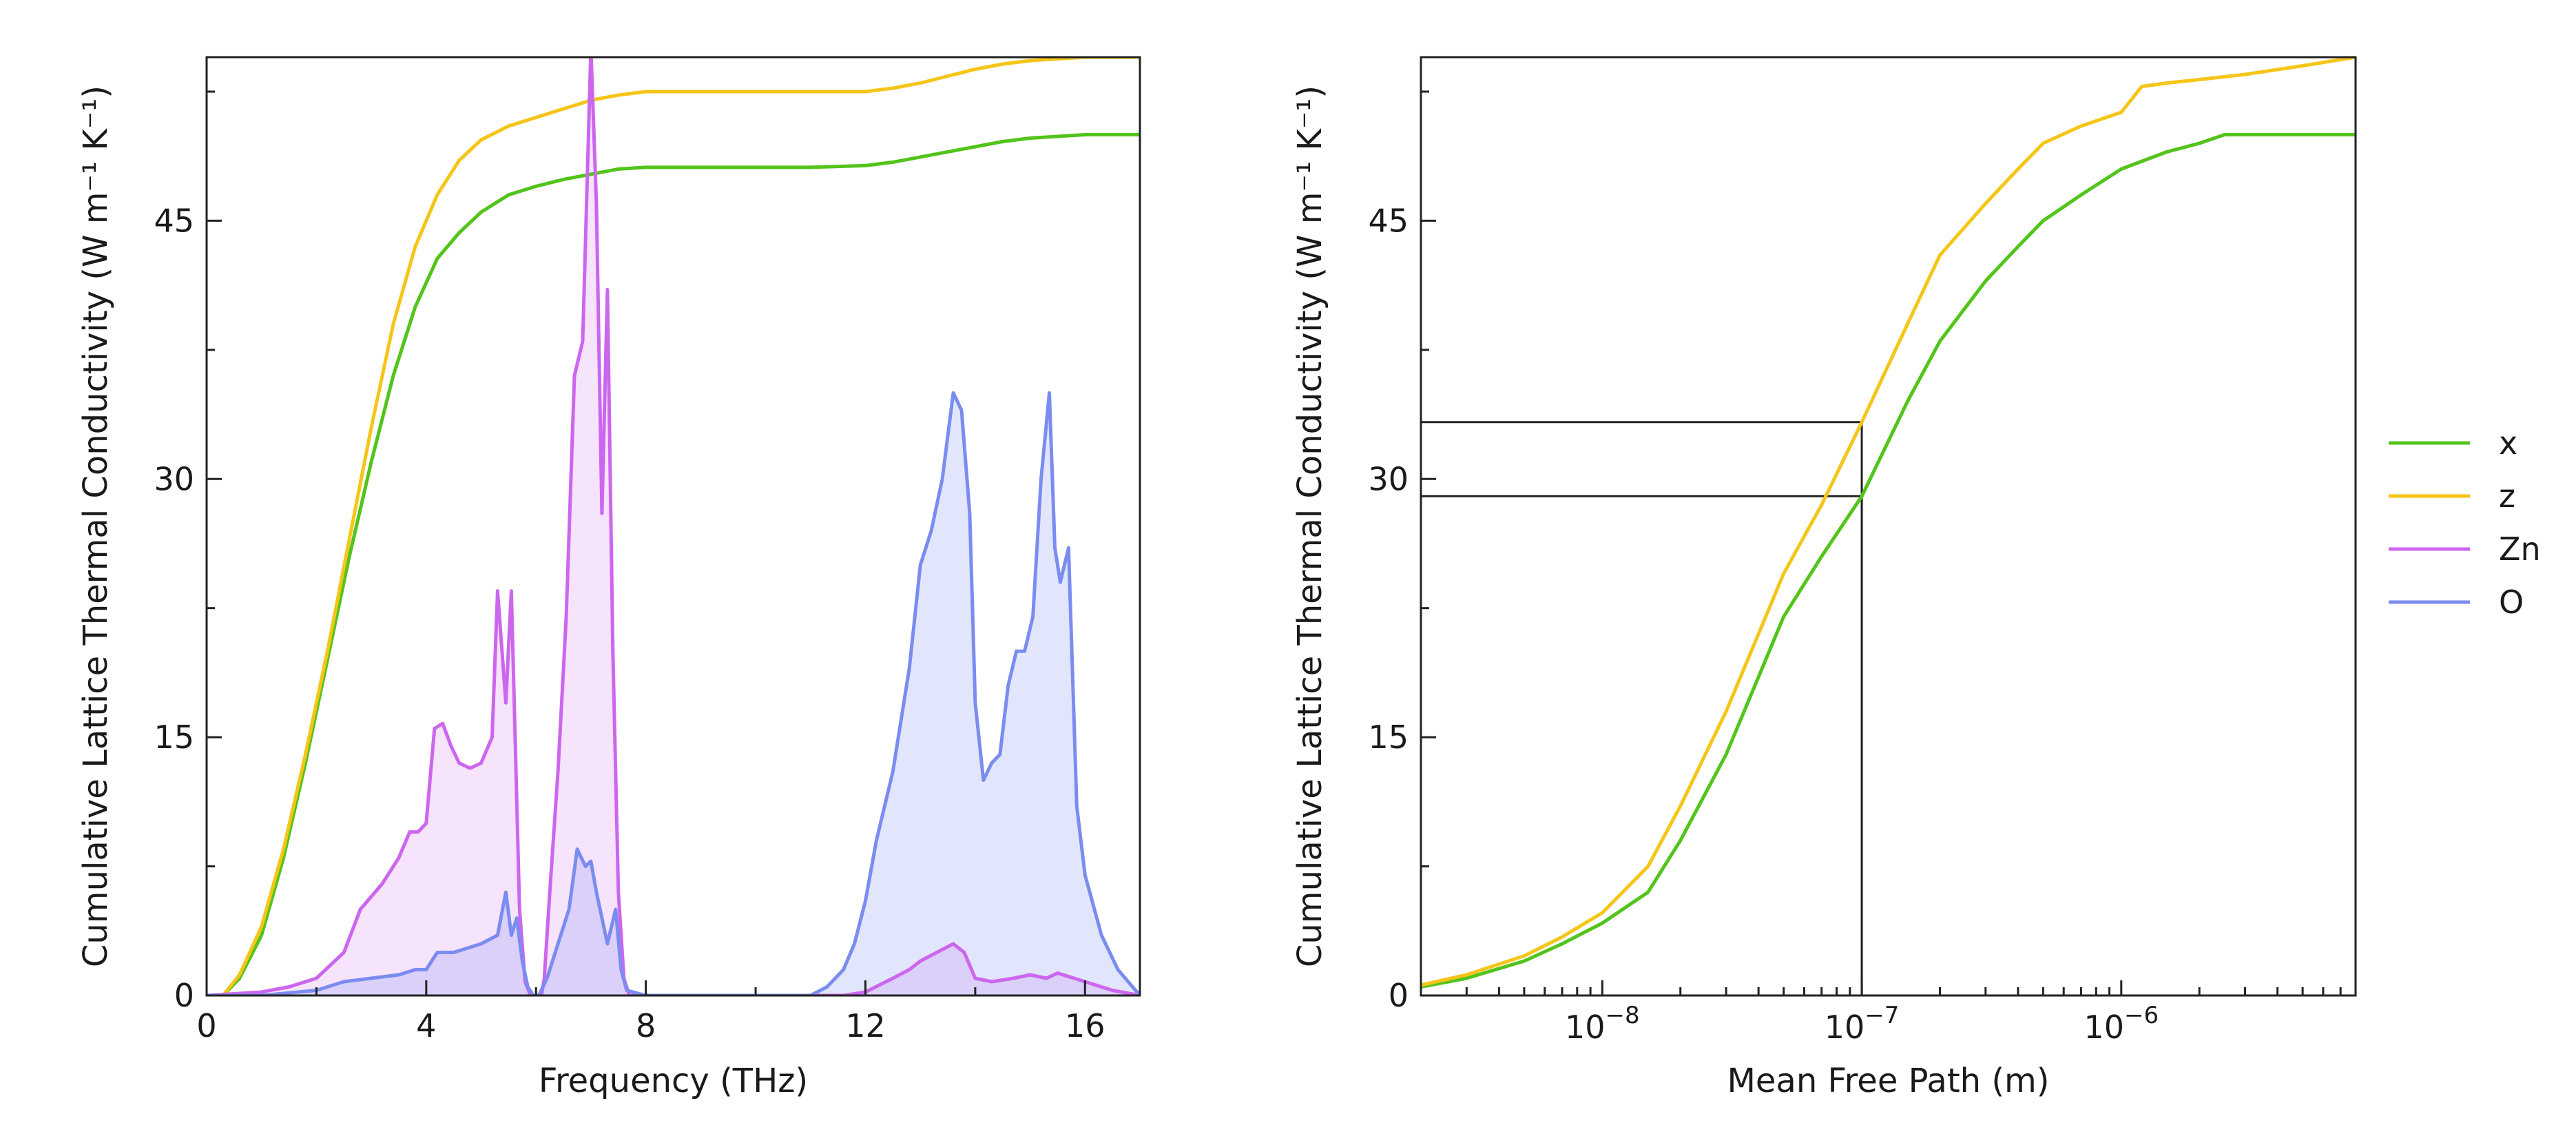 The width and height of the screenshot is (2576, 1125). I want to click on x-tick-label: 4, so click(426, 1025).